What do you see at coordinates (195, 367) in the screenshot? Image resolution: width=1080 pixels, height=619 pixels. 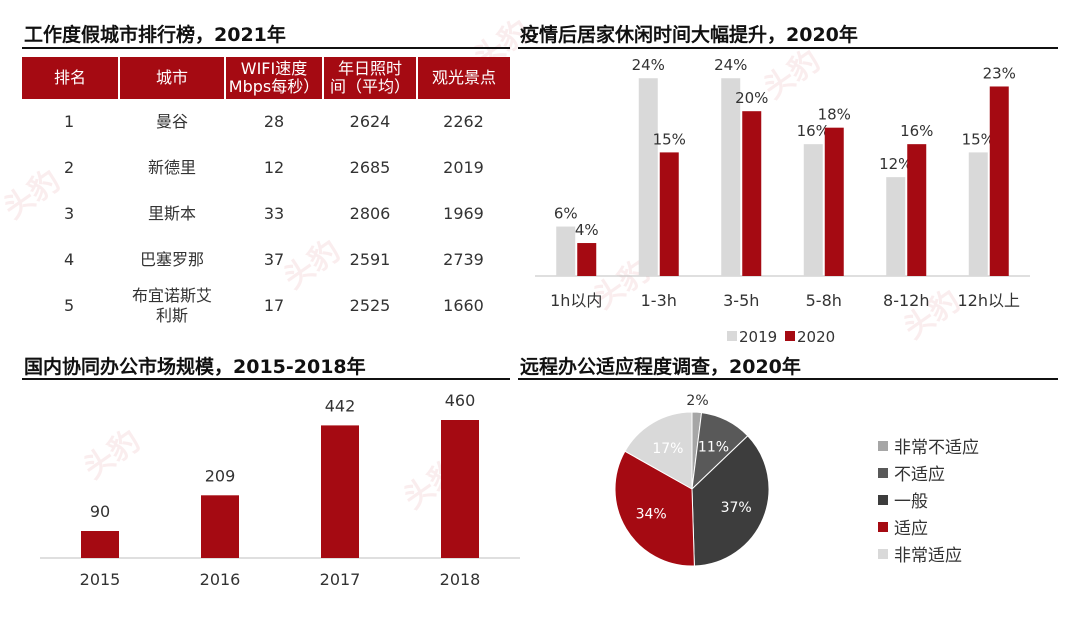 I see `market-panel-title: 国内协同办公市场规模，2015-2018年` at bounding box center [195, 367].